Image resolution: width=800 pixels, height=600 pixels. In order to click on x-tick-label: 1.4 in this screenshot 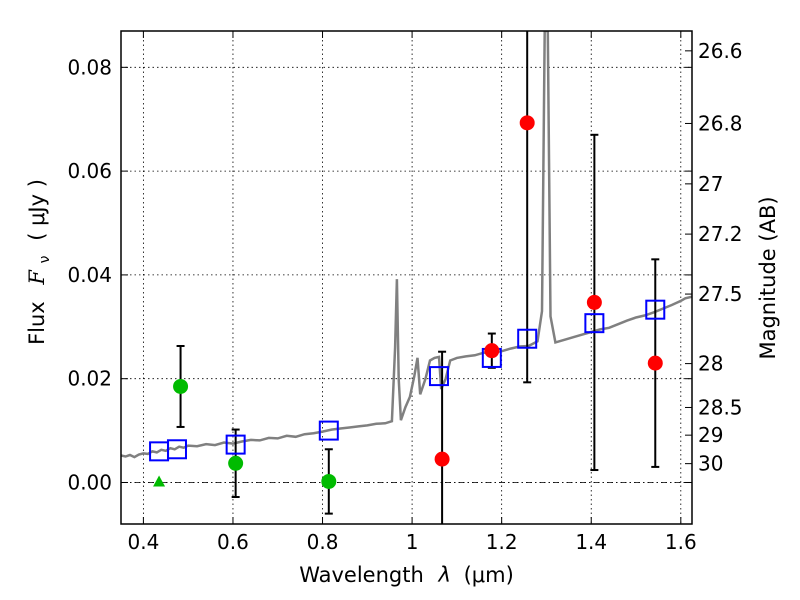, I will do `click(591, 542)`.